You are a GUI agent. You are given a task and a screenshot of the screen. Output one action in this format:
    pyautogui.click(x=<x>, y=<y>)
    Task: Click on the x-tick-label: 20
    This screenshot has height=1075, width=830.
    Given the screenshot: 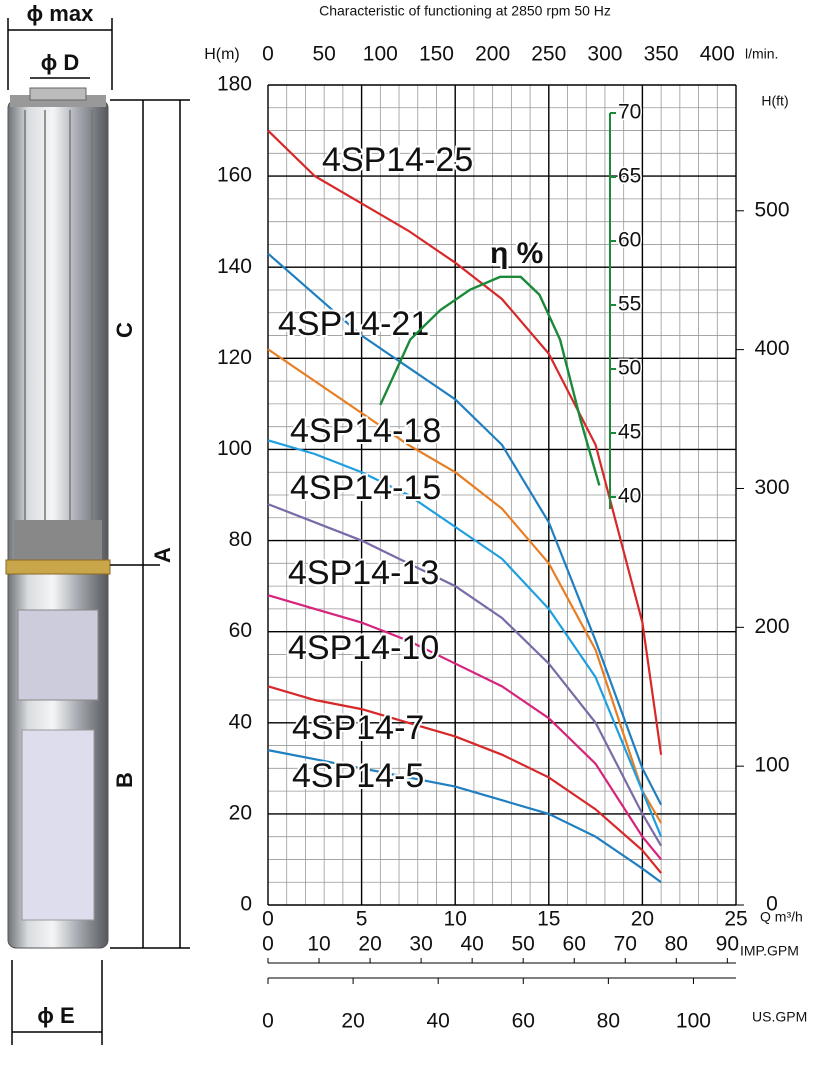 What is the action you would take?
    pyautogui.click(x=642, y=919)
    